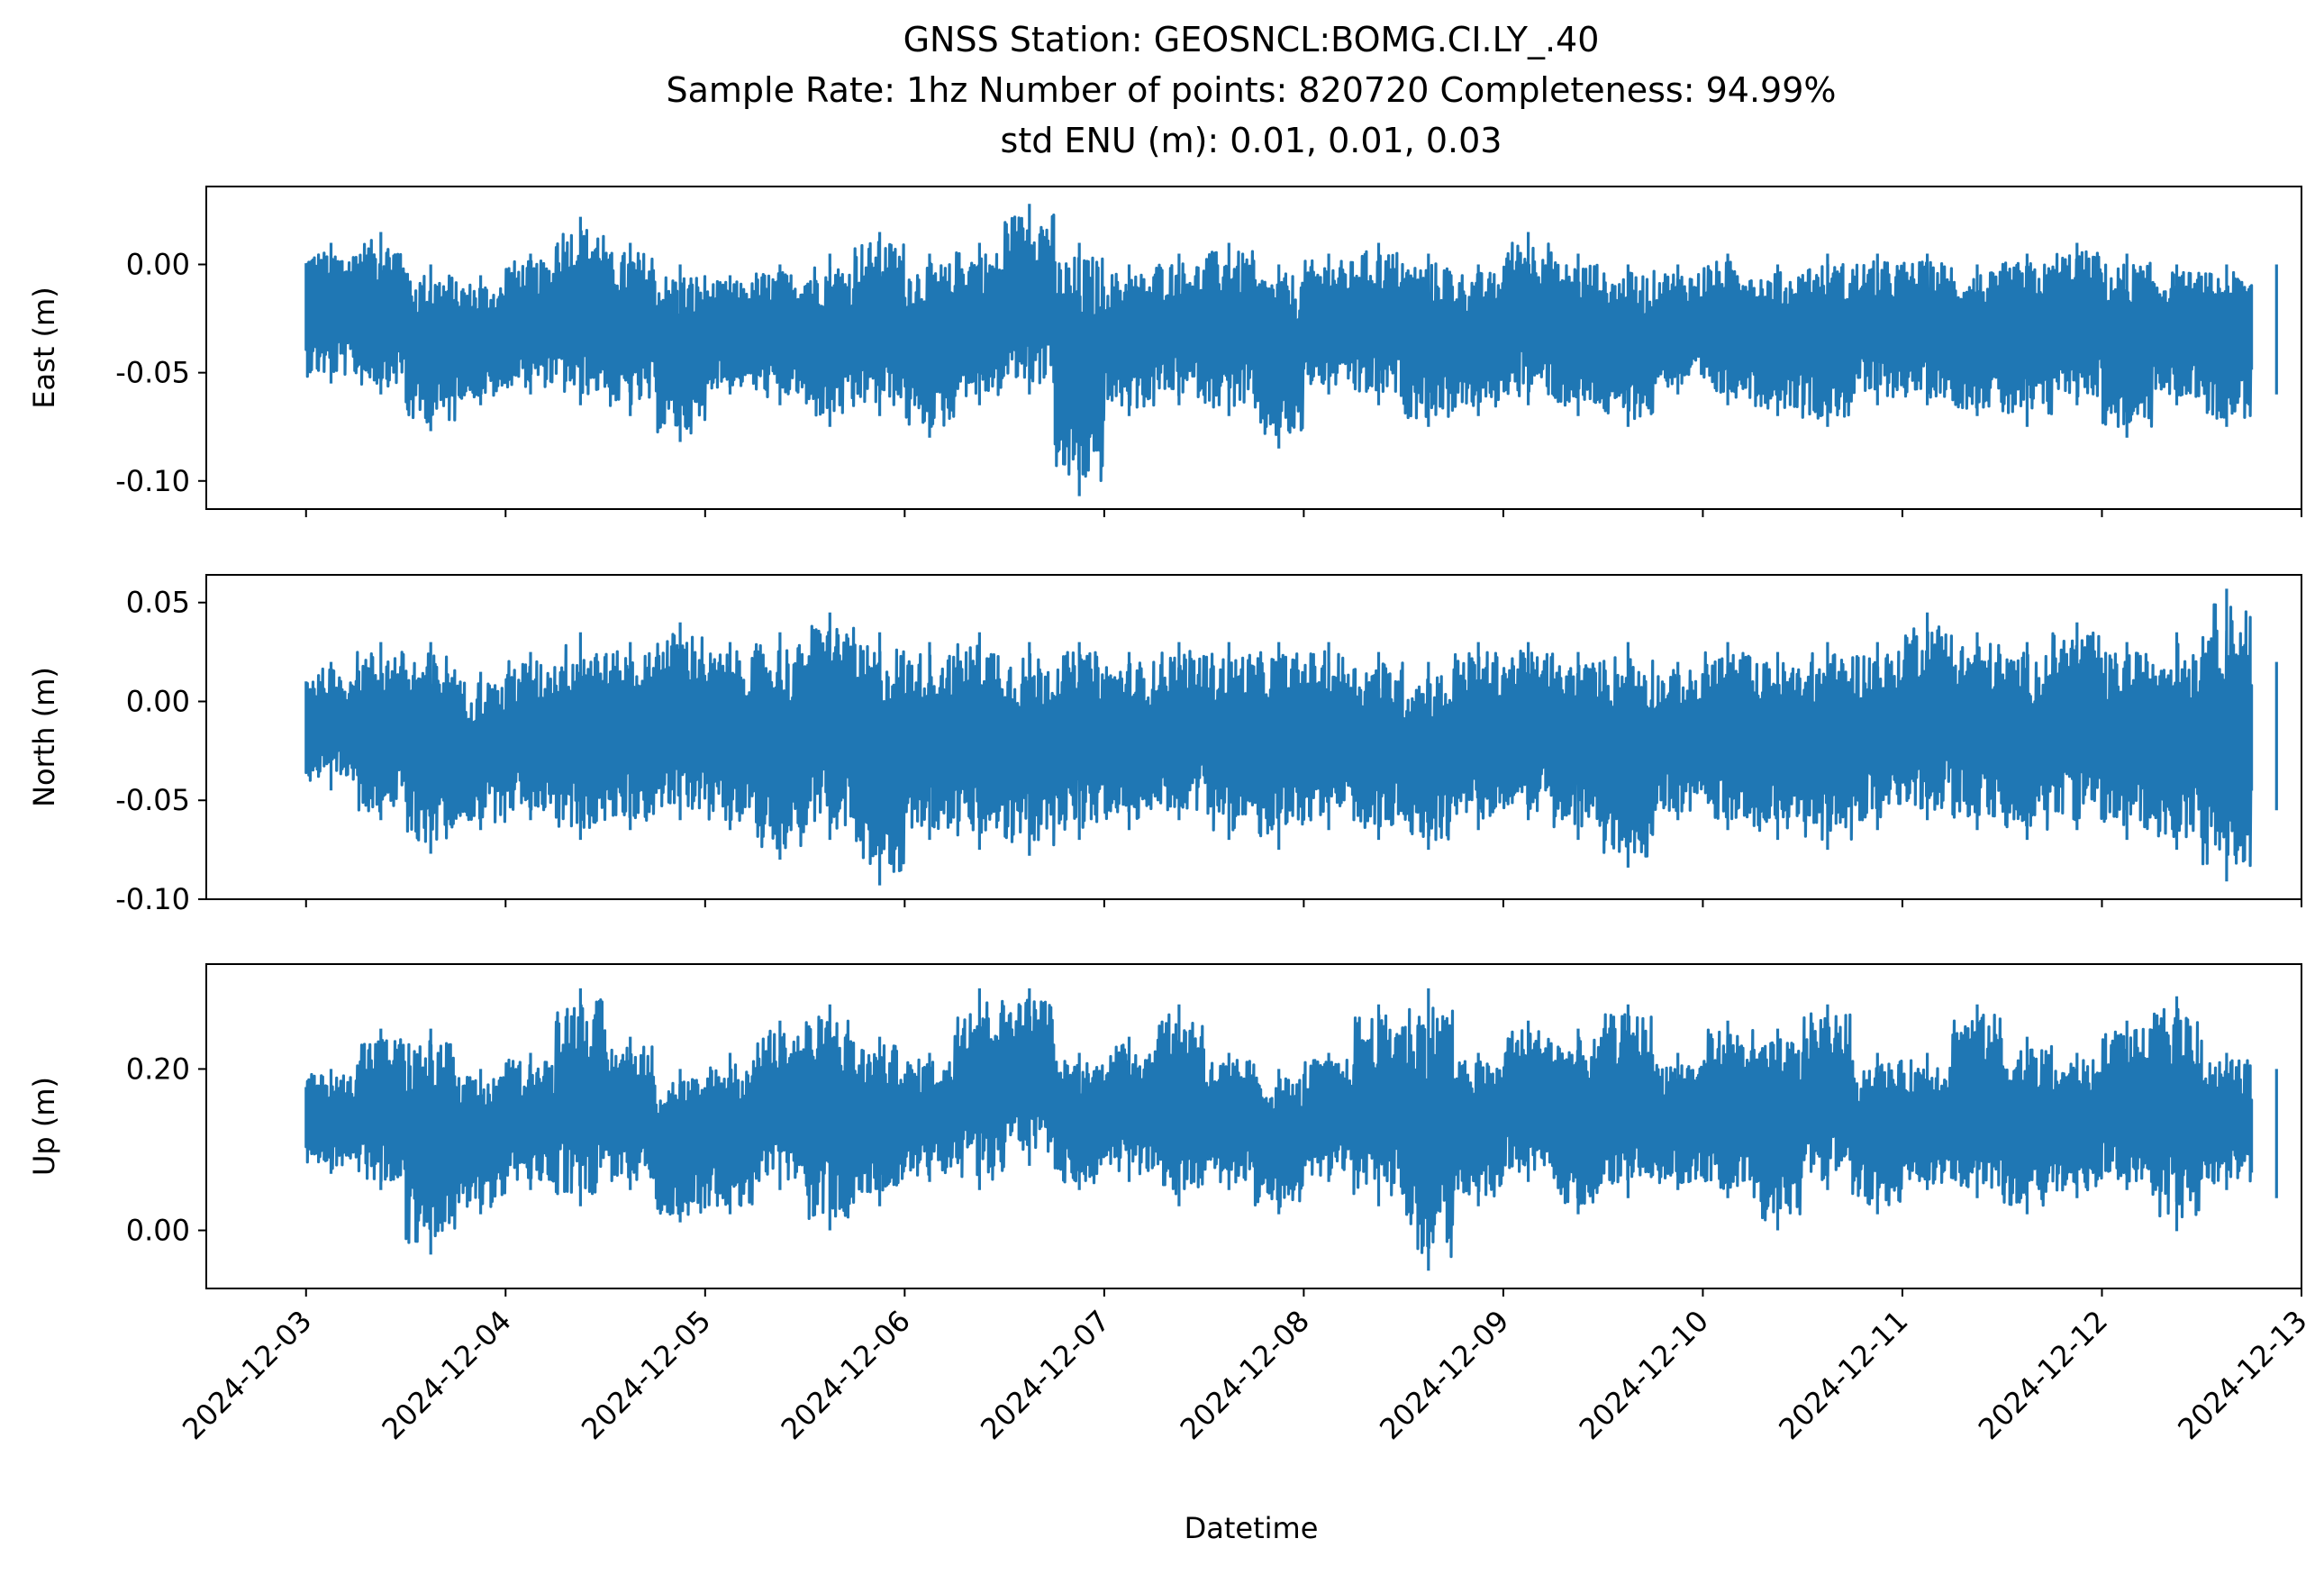  Describe the element at coordinates (158, 603) in the screenshot. I see `y-tick-label: 0.05` at that location.